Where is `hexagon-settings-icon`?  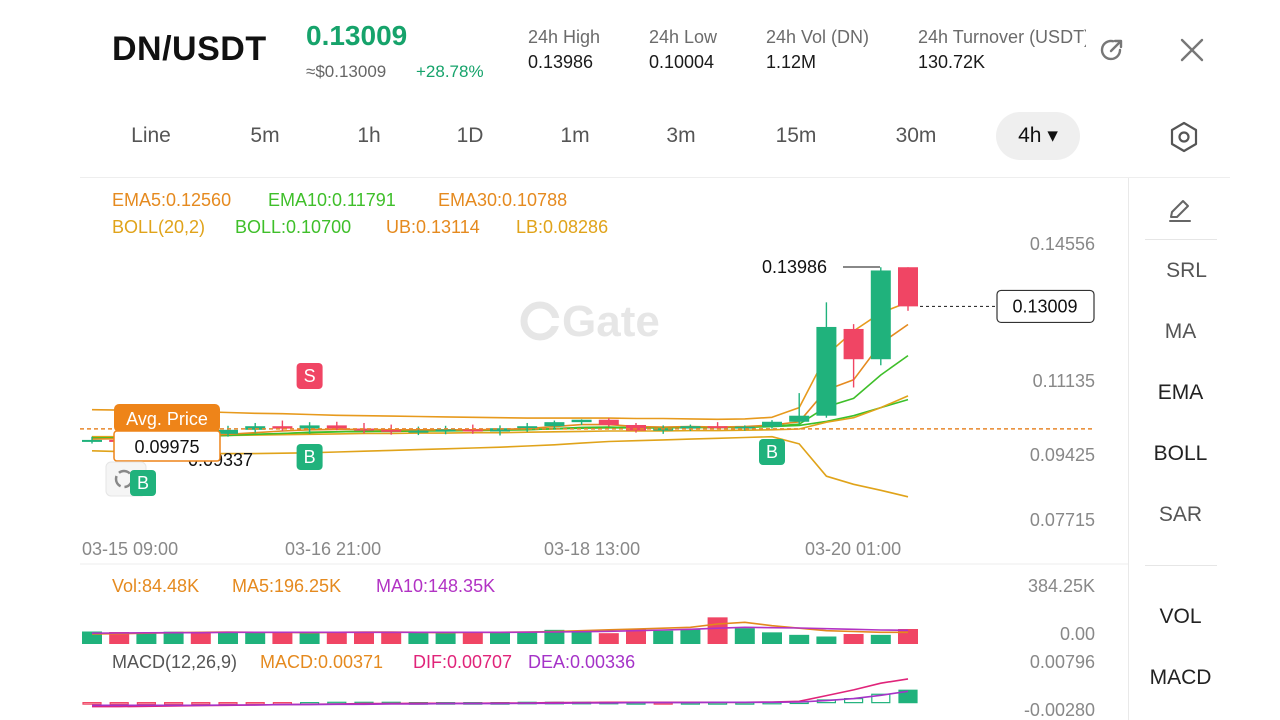
hexagon-settings-icon is located at coordinates (1184, 137).